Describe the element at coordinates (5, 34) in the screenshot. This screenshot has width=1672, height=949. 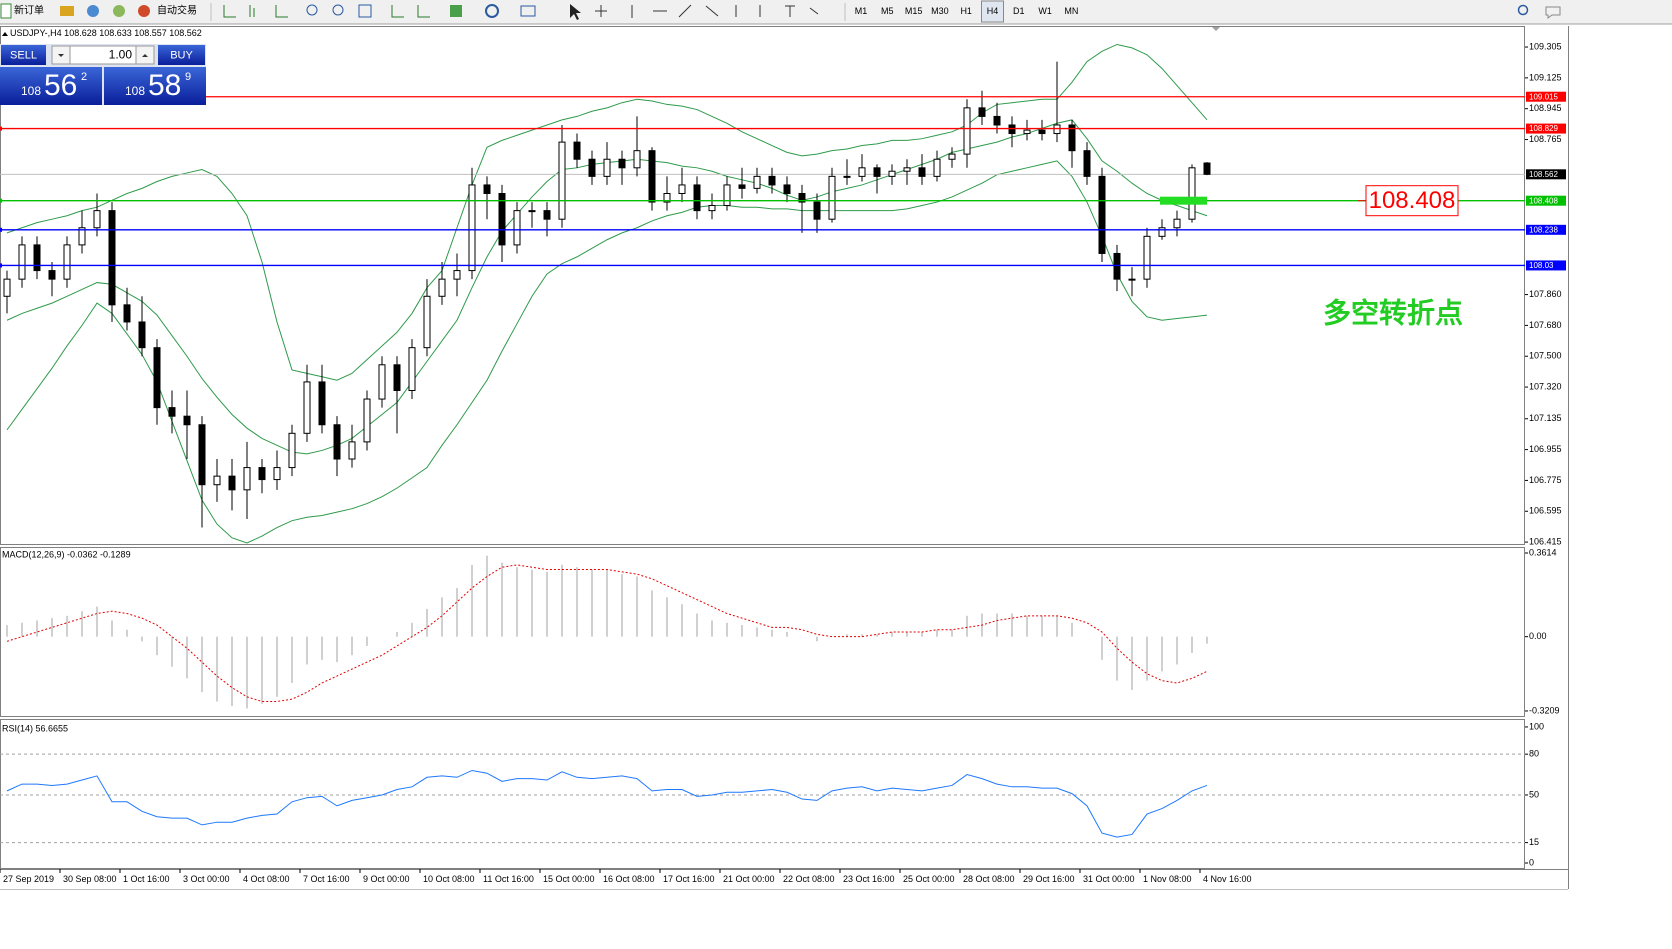
I see `title-marker` at that location.